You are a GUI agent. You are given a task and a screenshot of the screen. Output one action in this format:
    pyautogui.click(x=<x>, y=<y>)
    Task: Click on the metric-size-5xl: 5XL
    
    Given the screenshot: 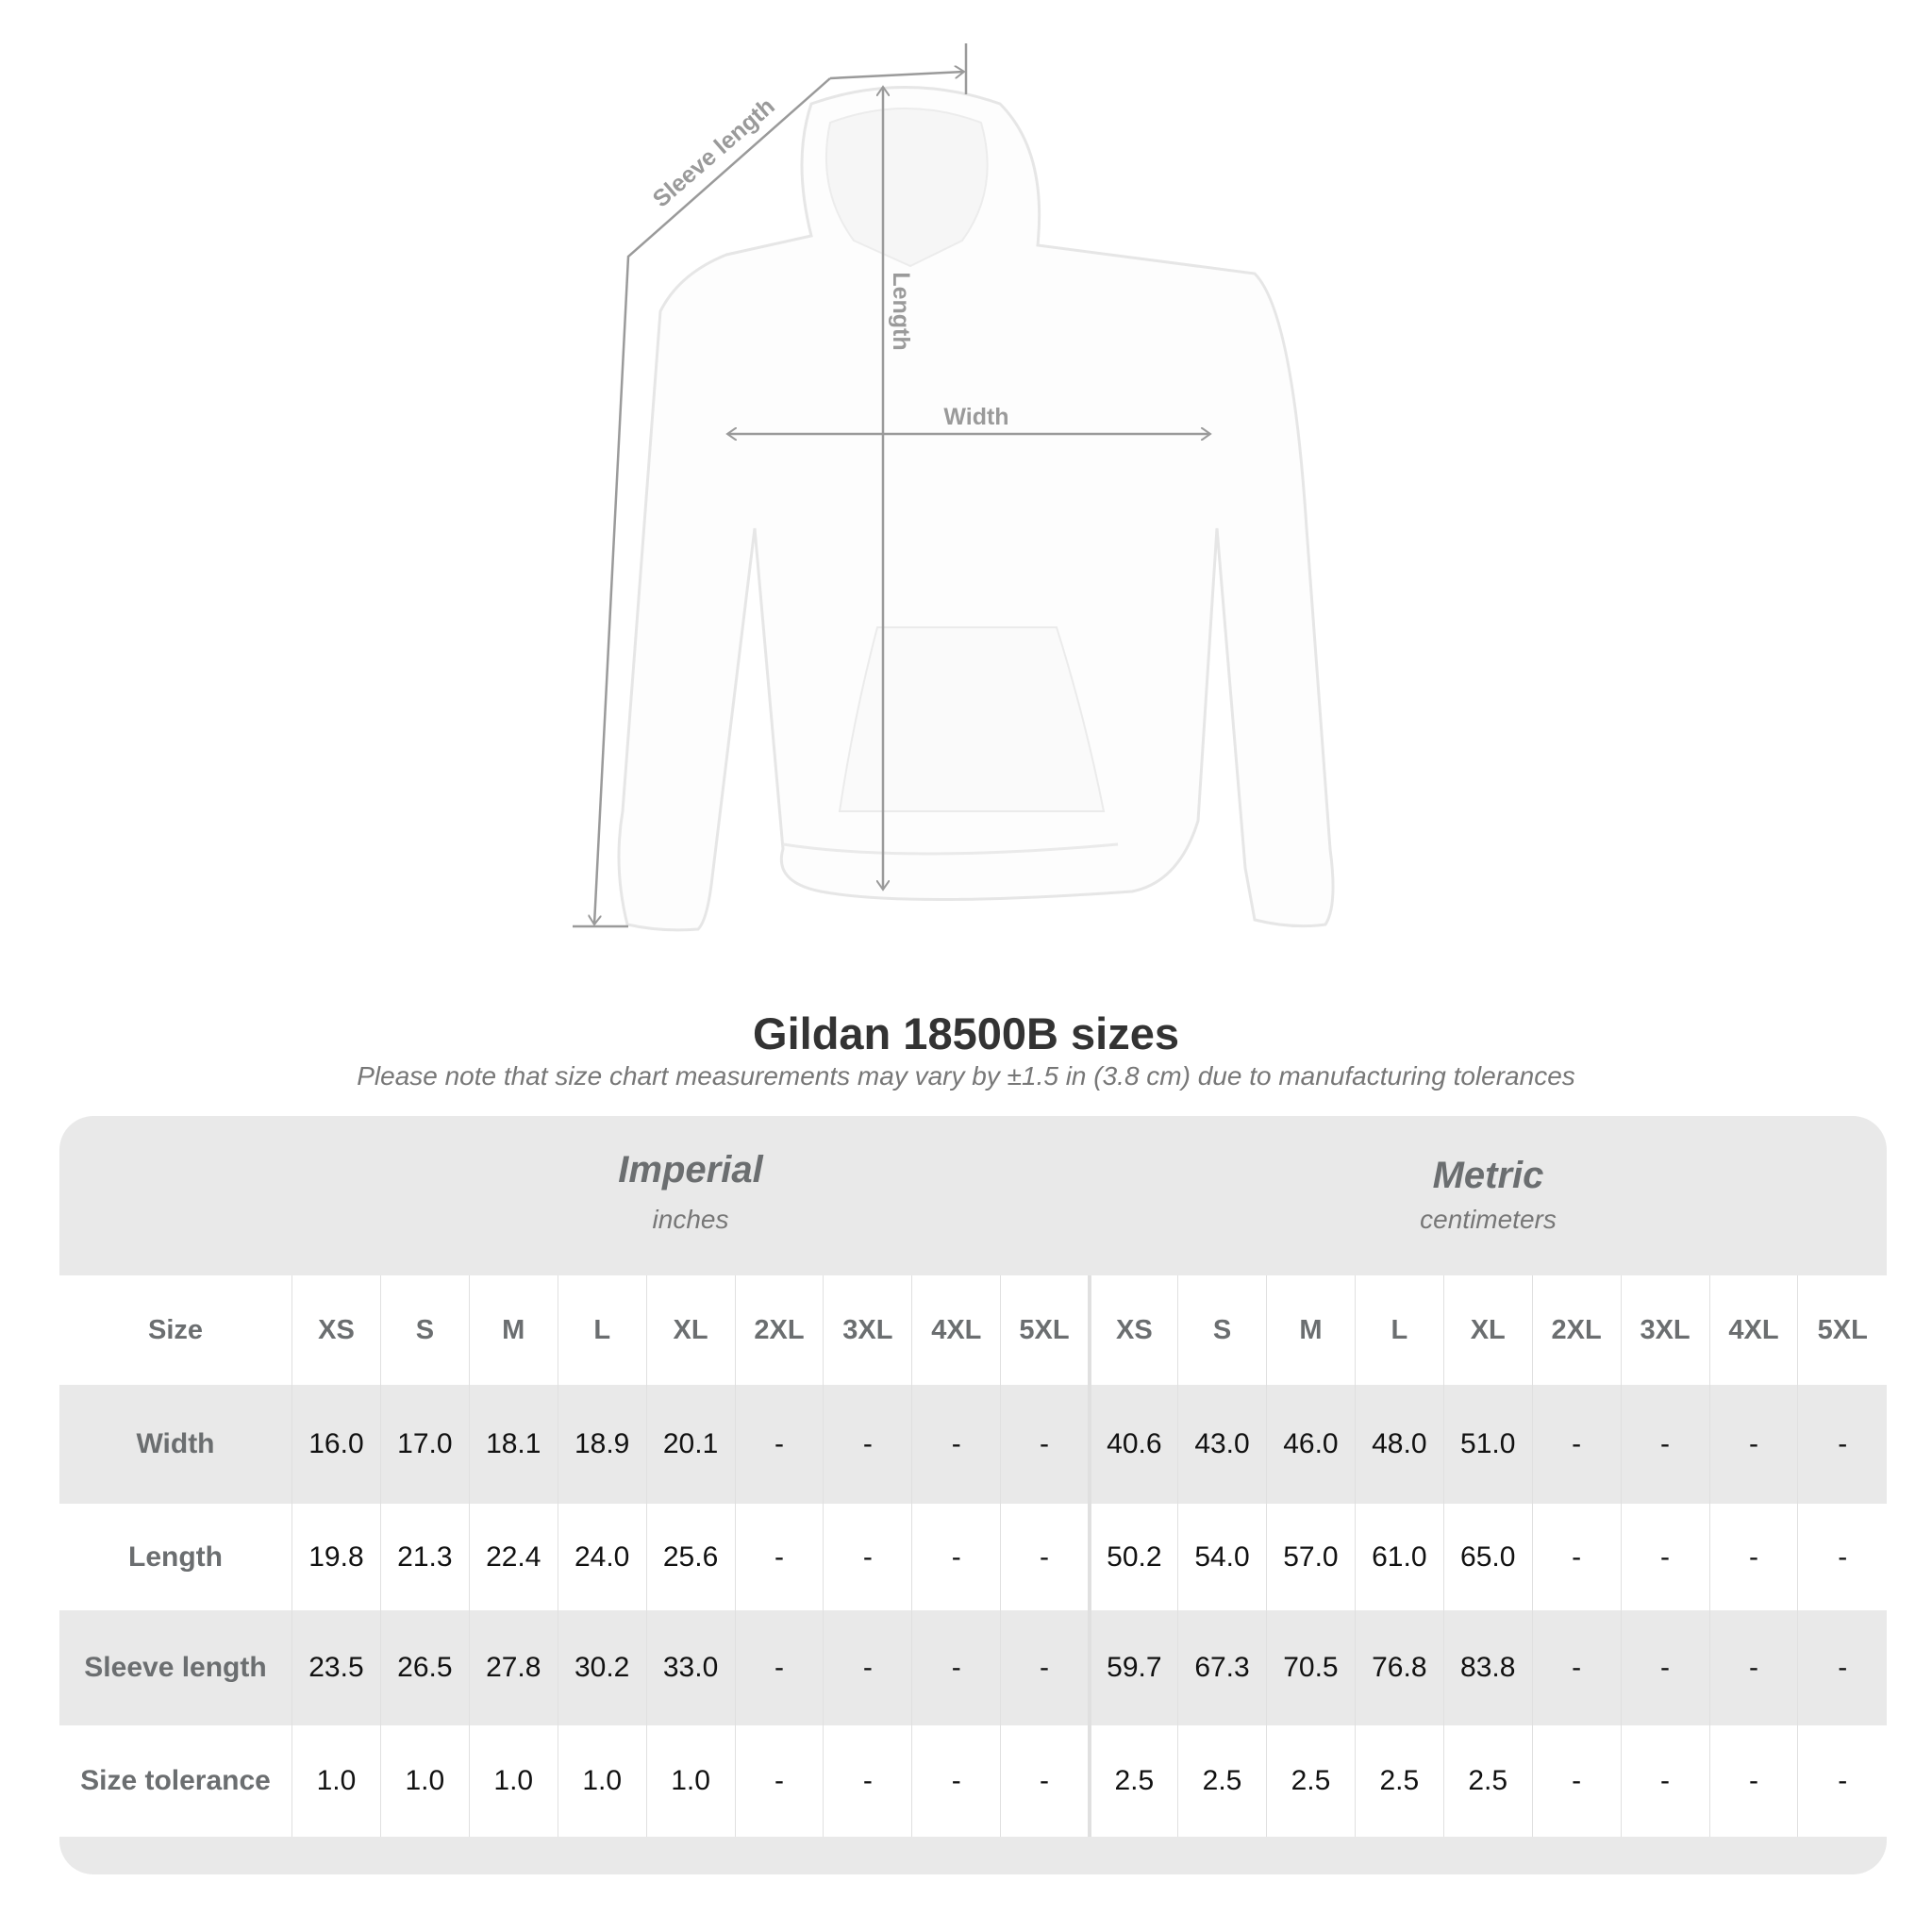 What is the action you would take?
    pyautogui.click(x=1842, y=1330)
    